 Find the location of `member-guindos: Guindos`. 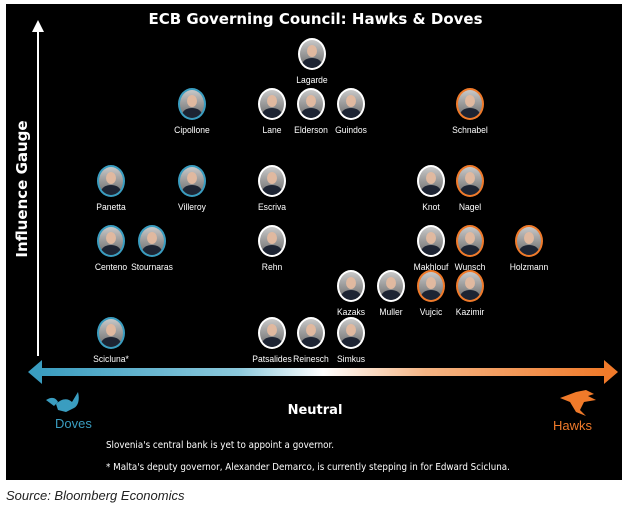

member-guindos: Guindos is located at coordinates (351, 112).